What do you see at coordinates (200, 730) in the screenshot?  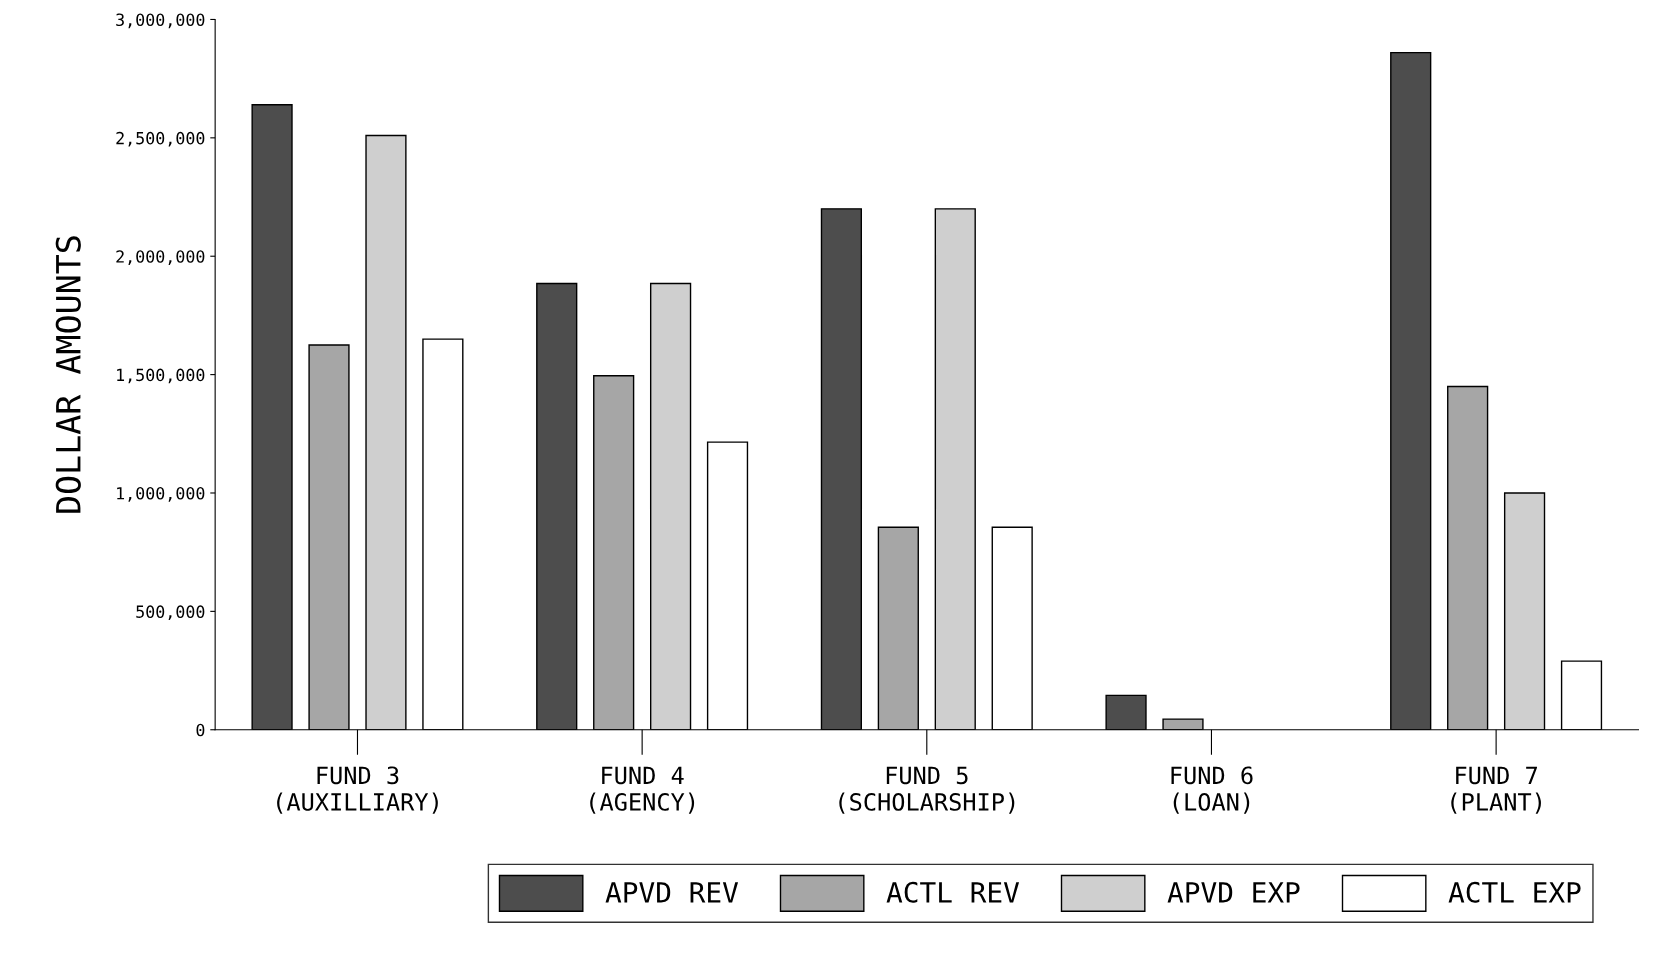 I see `y-tick-label: 0` at bounding box center [200, 730].